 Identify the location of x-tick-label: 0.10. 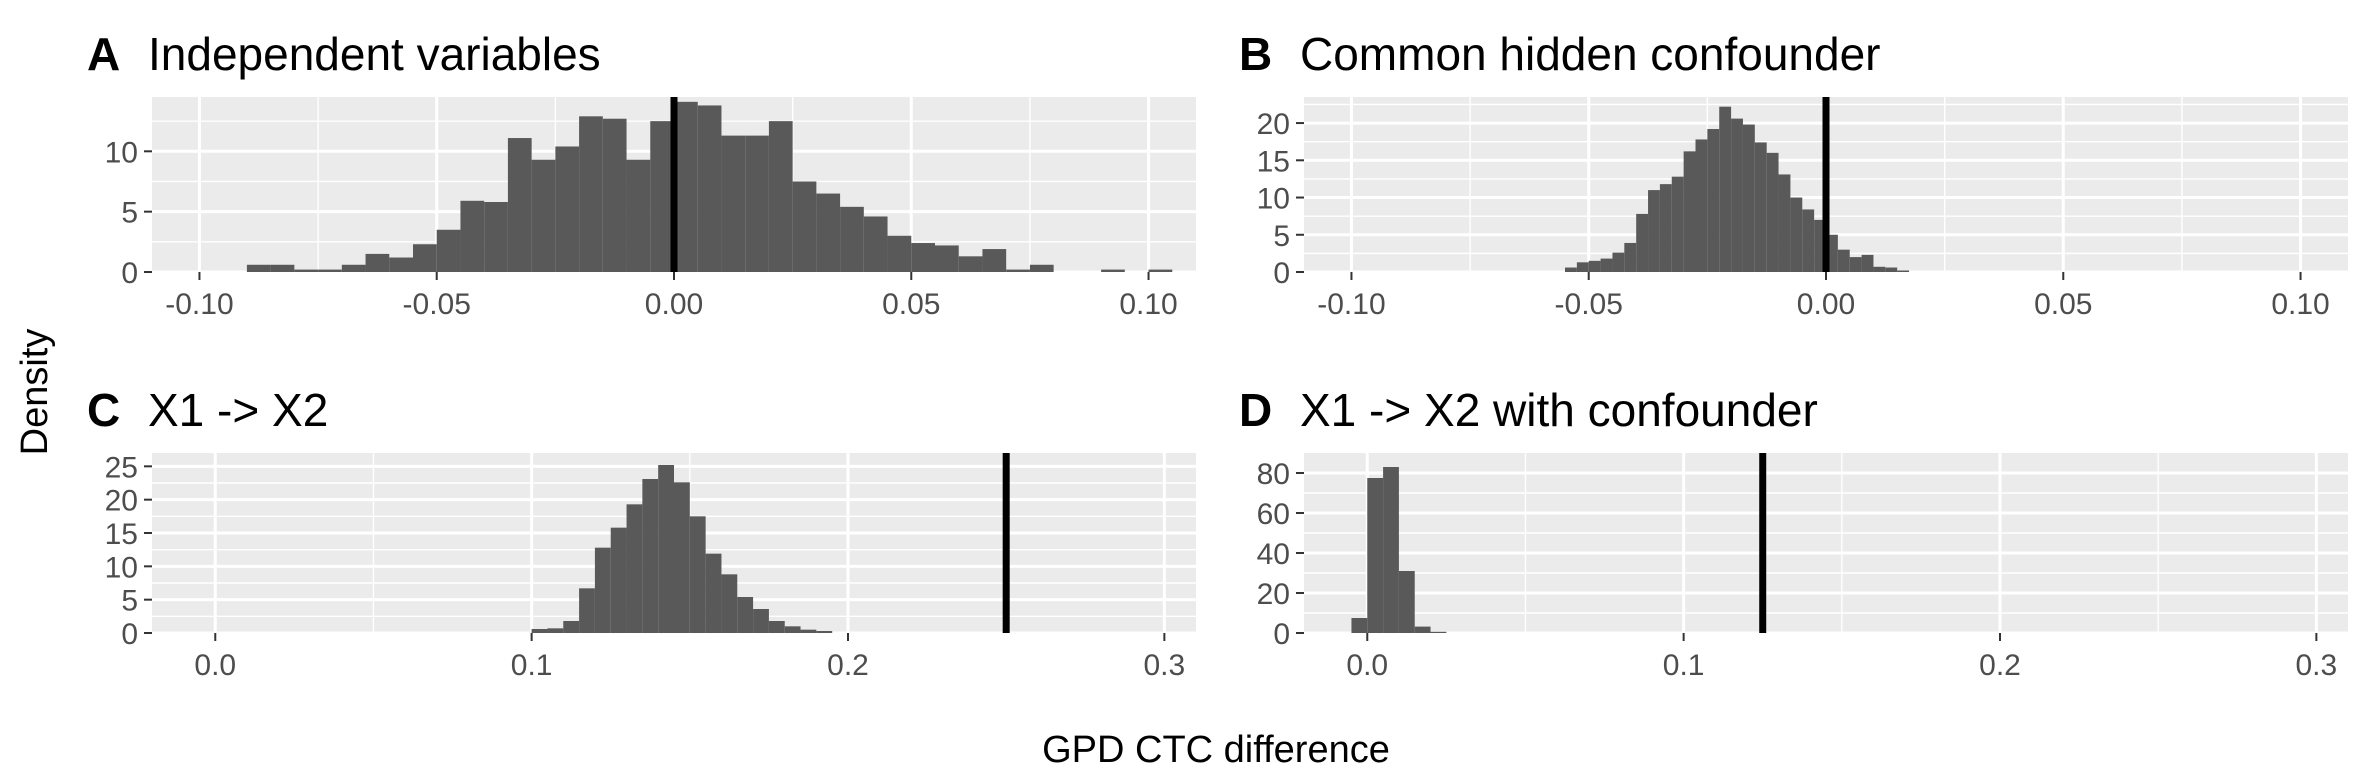
(1148, 304).